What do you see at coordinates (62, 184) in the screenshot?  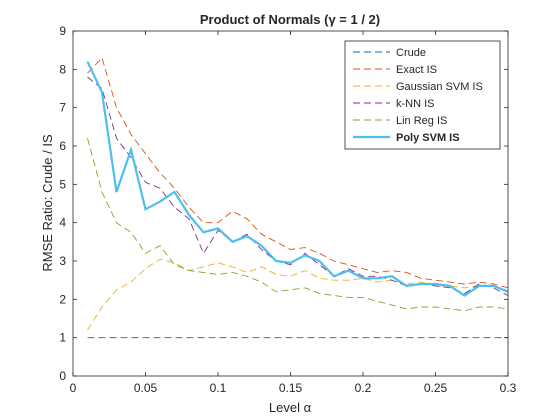 I see `y-tick-label: 5` at bounding box center [62, 184].